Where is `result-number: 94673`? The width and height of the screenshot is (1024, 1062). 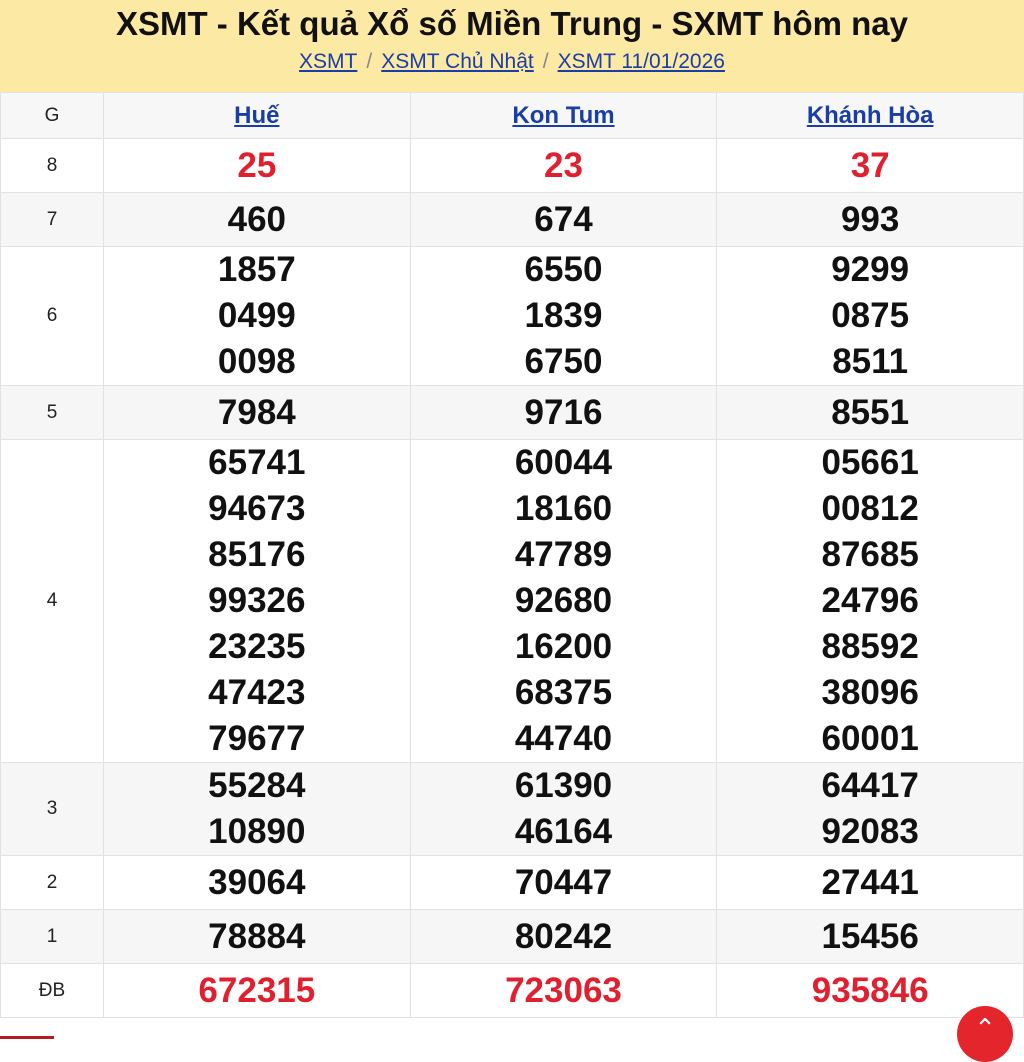
result-number: 94673 is located at coordinates (257, 508).